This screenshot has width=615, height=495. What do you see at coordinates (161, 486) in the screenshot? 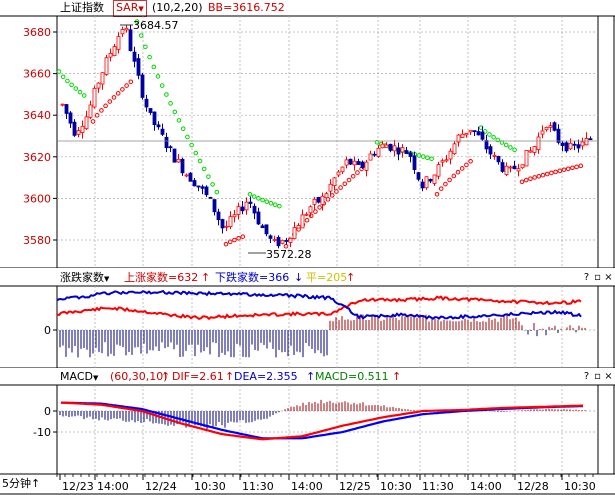
I see `axis-label: 12/24` at bounding box center [161, 486].